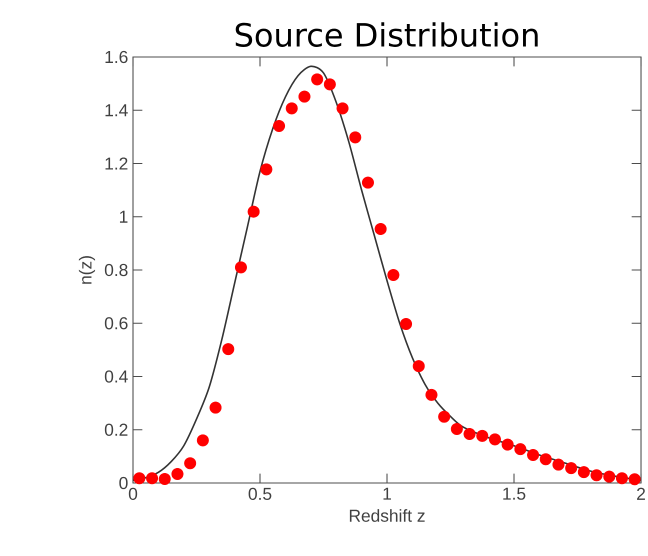  Describe the element at coordinates (387, 494) in the screenshot. I see `x-tick-label: 1` at that location.